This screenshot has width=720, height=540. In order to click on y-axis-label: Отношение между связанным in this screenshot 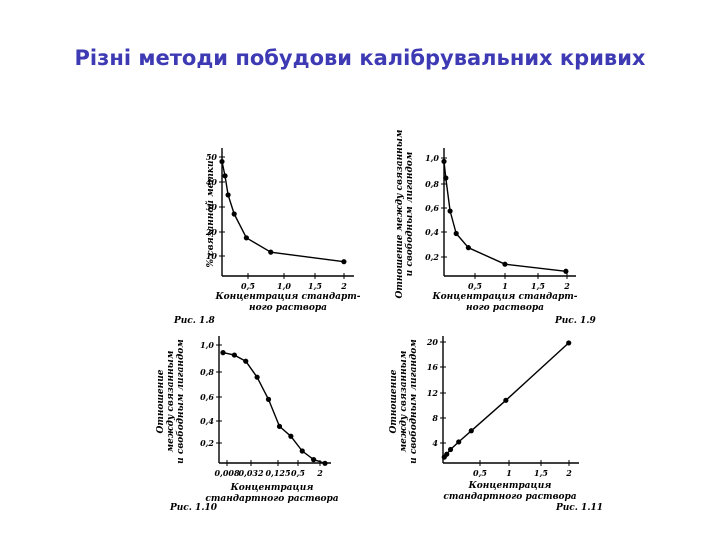, I will do `click(400, 213)`.